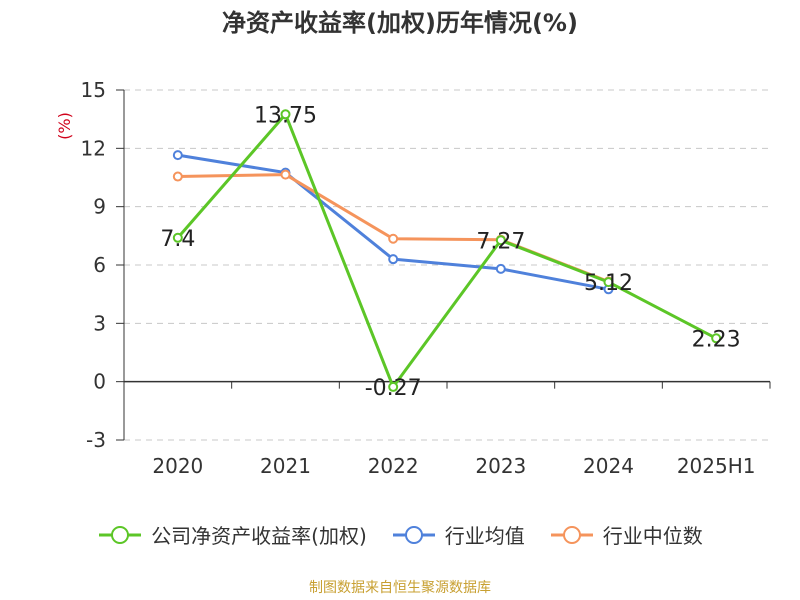 The width and height of the screenshot is (800, 600). What do you see at coordinates (393, 466) in the screenshot?
I see `x-tick-label: 2022` at bounding box center [393, 466].